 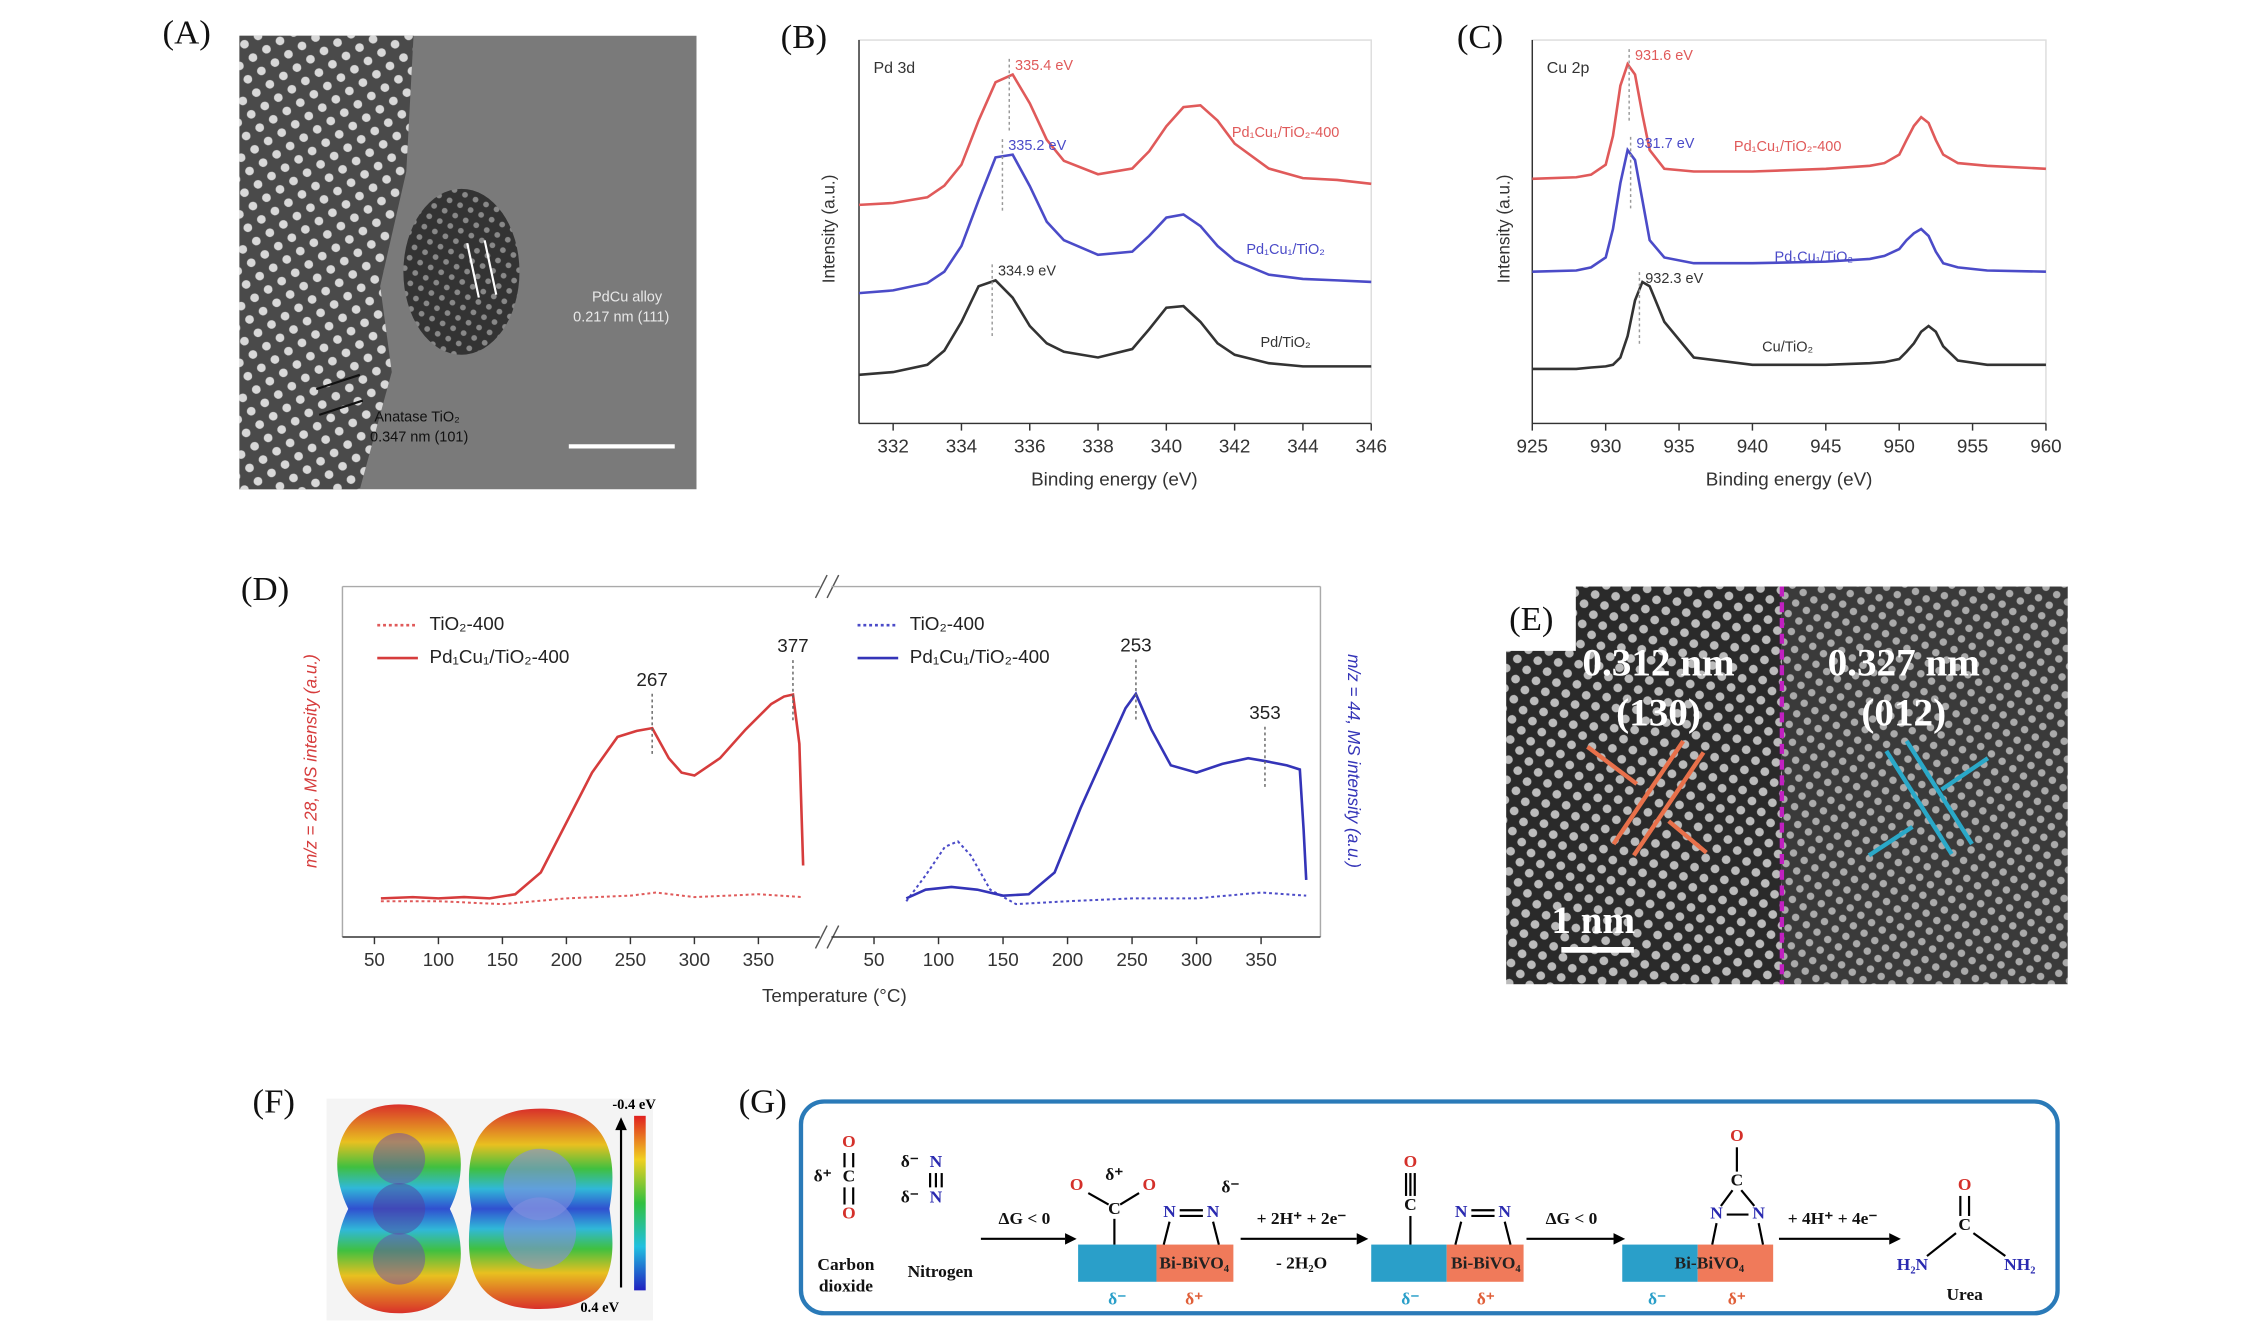 What do you see at coordinates (1286, 343) in the screenshot?
I see `series-label: Pd/TiO₂` at bounding box center [1286, 343].